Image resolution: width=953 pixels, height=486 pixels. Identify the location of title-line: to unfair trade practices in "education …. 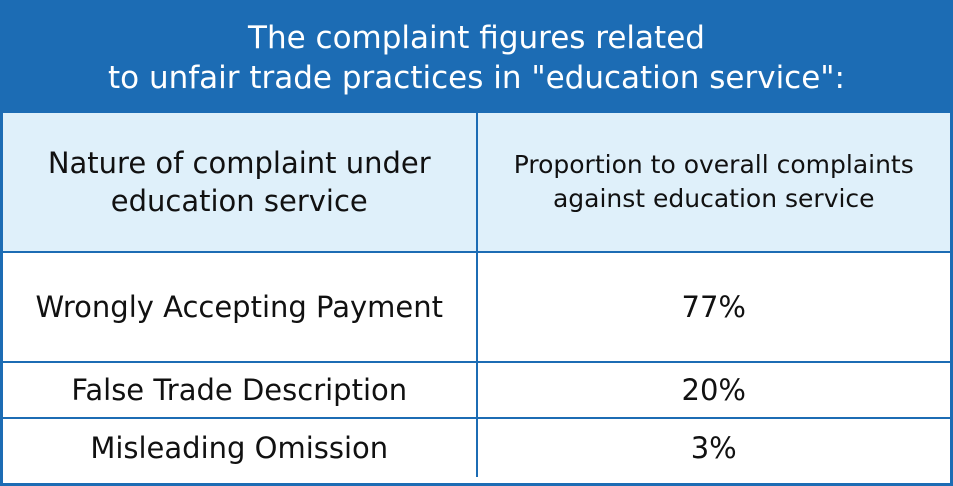
(476, 78).